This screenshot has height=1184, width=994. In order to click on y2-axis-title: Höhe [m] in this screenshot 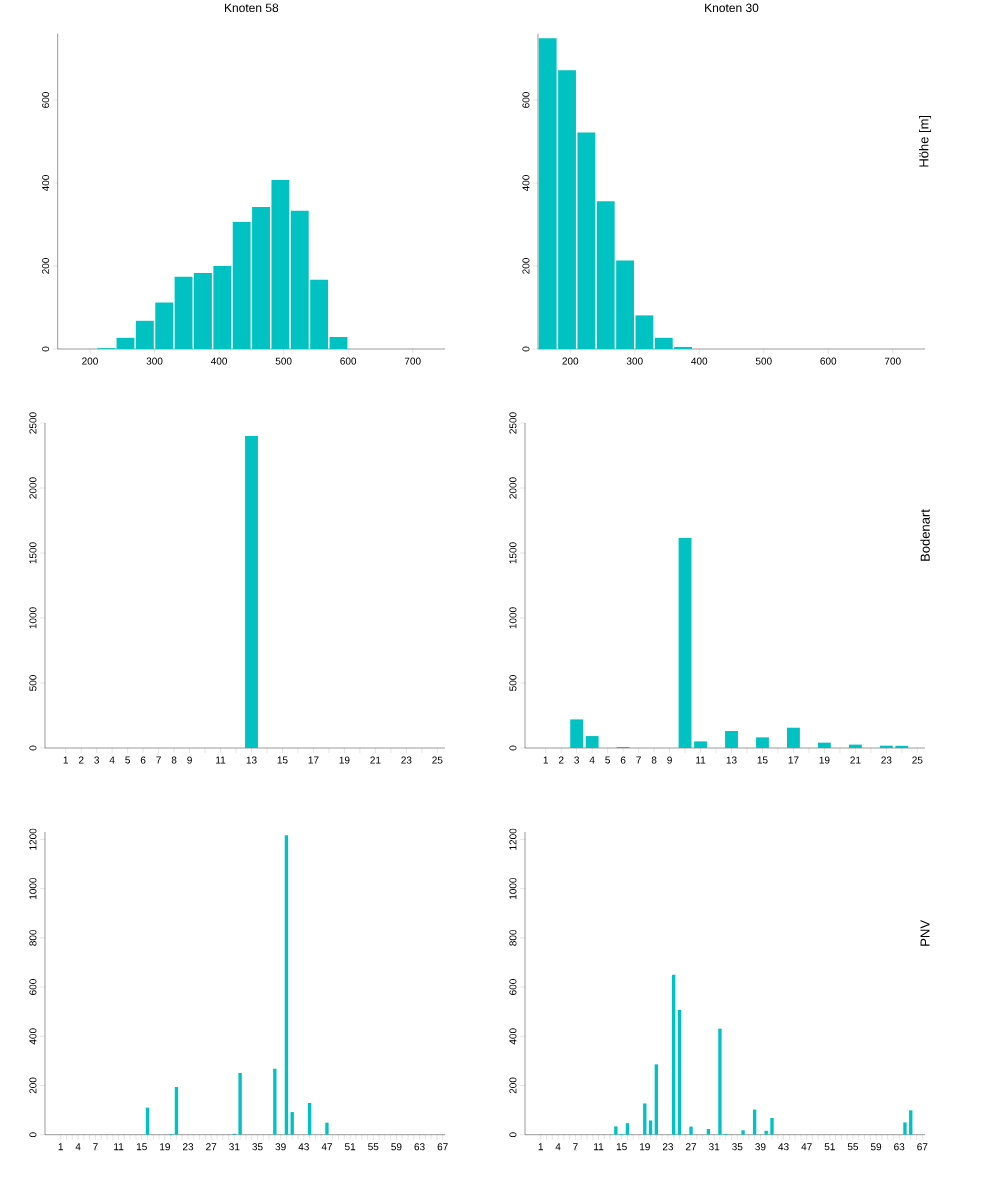, I will do `click(925, 141)`.